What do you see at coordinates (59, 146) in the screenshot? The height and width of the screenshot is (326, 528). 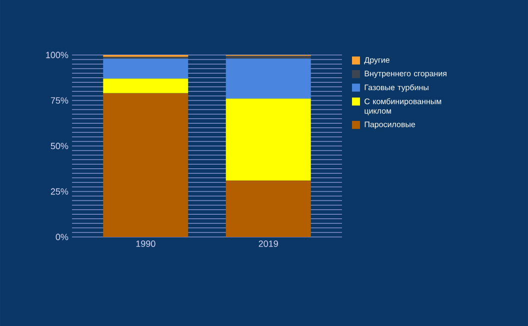 I see `y-tick-label: 50%` at bounding box center [59, 146].